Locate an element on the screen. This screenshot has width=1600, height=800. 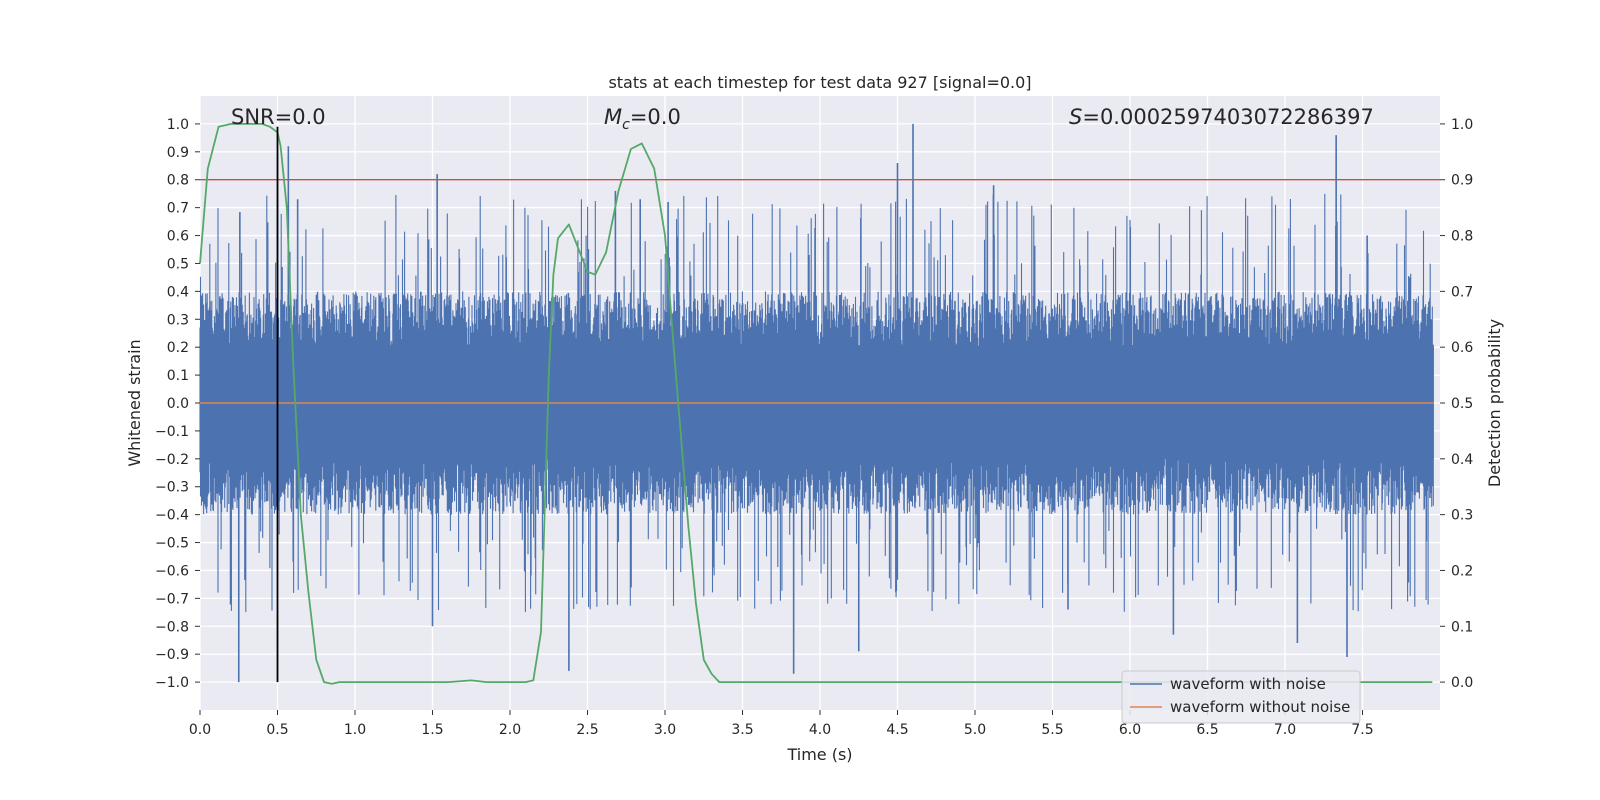
chirp-mass-symbol: M is located at coordinates (613, 117).